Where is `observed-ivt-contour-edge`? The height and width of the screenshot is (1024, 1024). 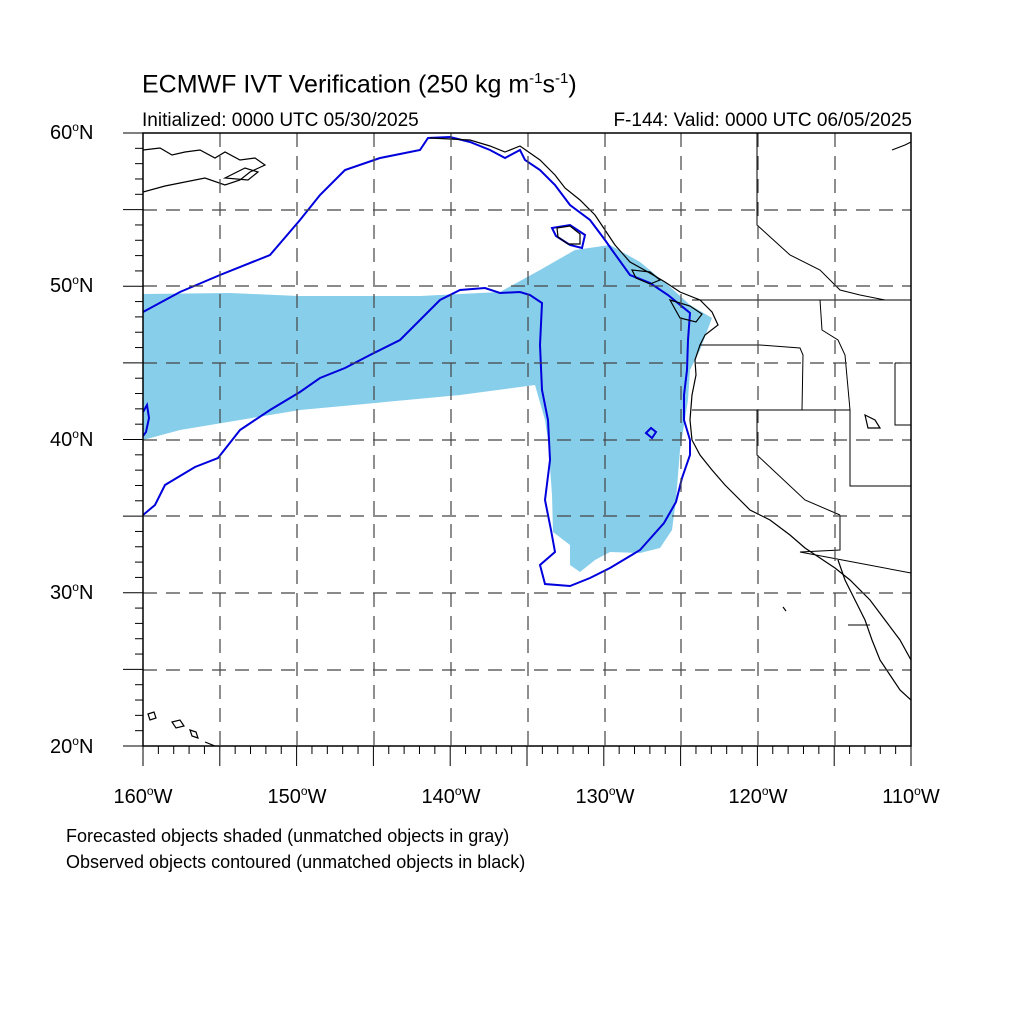 observed-ivt-contour-edge is located at coordinates (147, 419).